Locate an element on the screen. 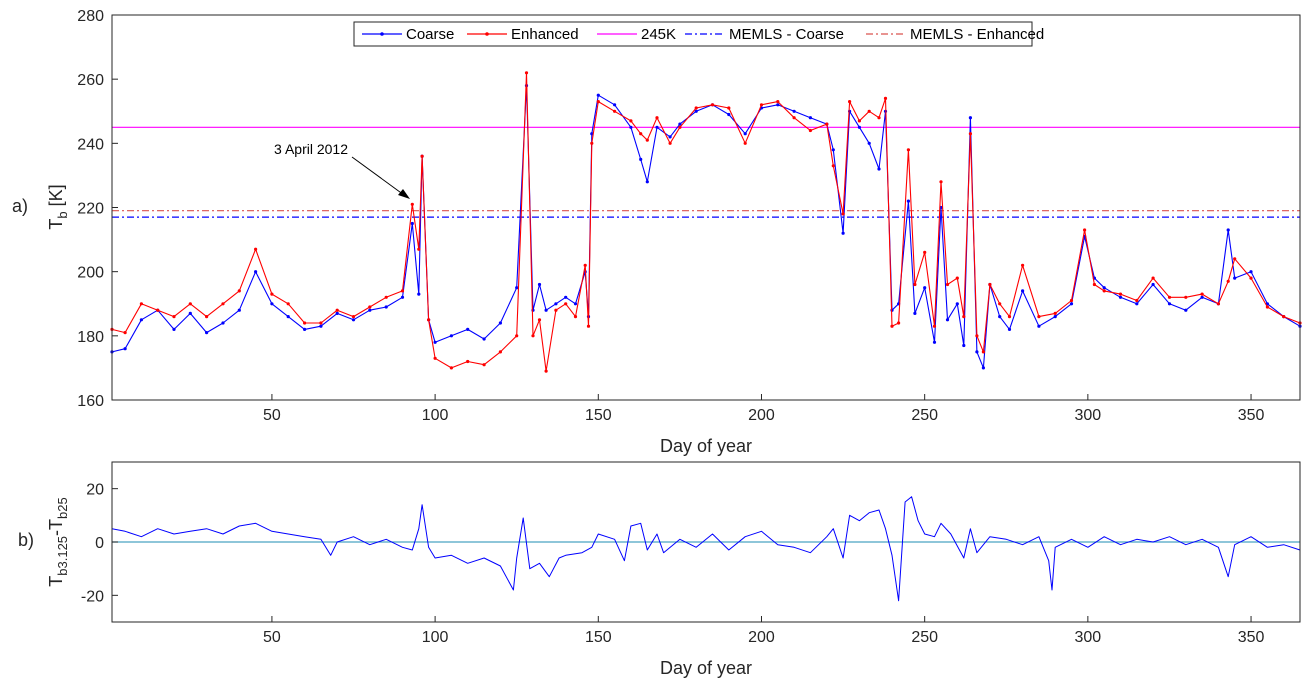 The height and width of the screenshot is (683, 1306). legend-entry-enhanced: Enhanced is located at coordinates (523, 34).